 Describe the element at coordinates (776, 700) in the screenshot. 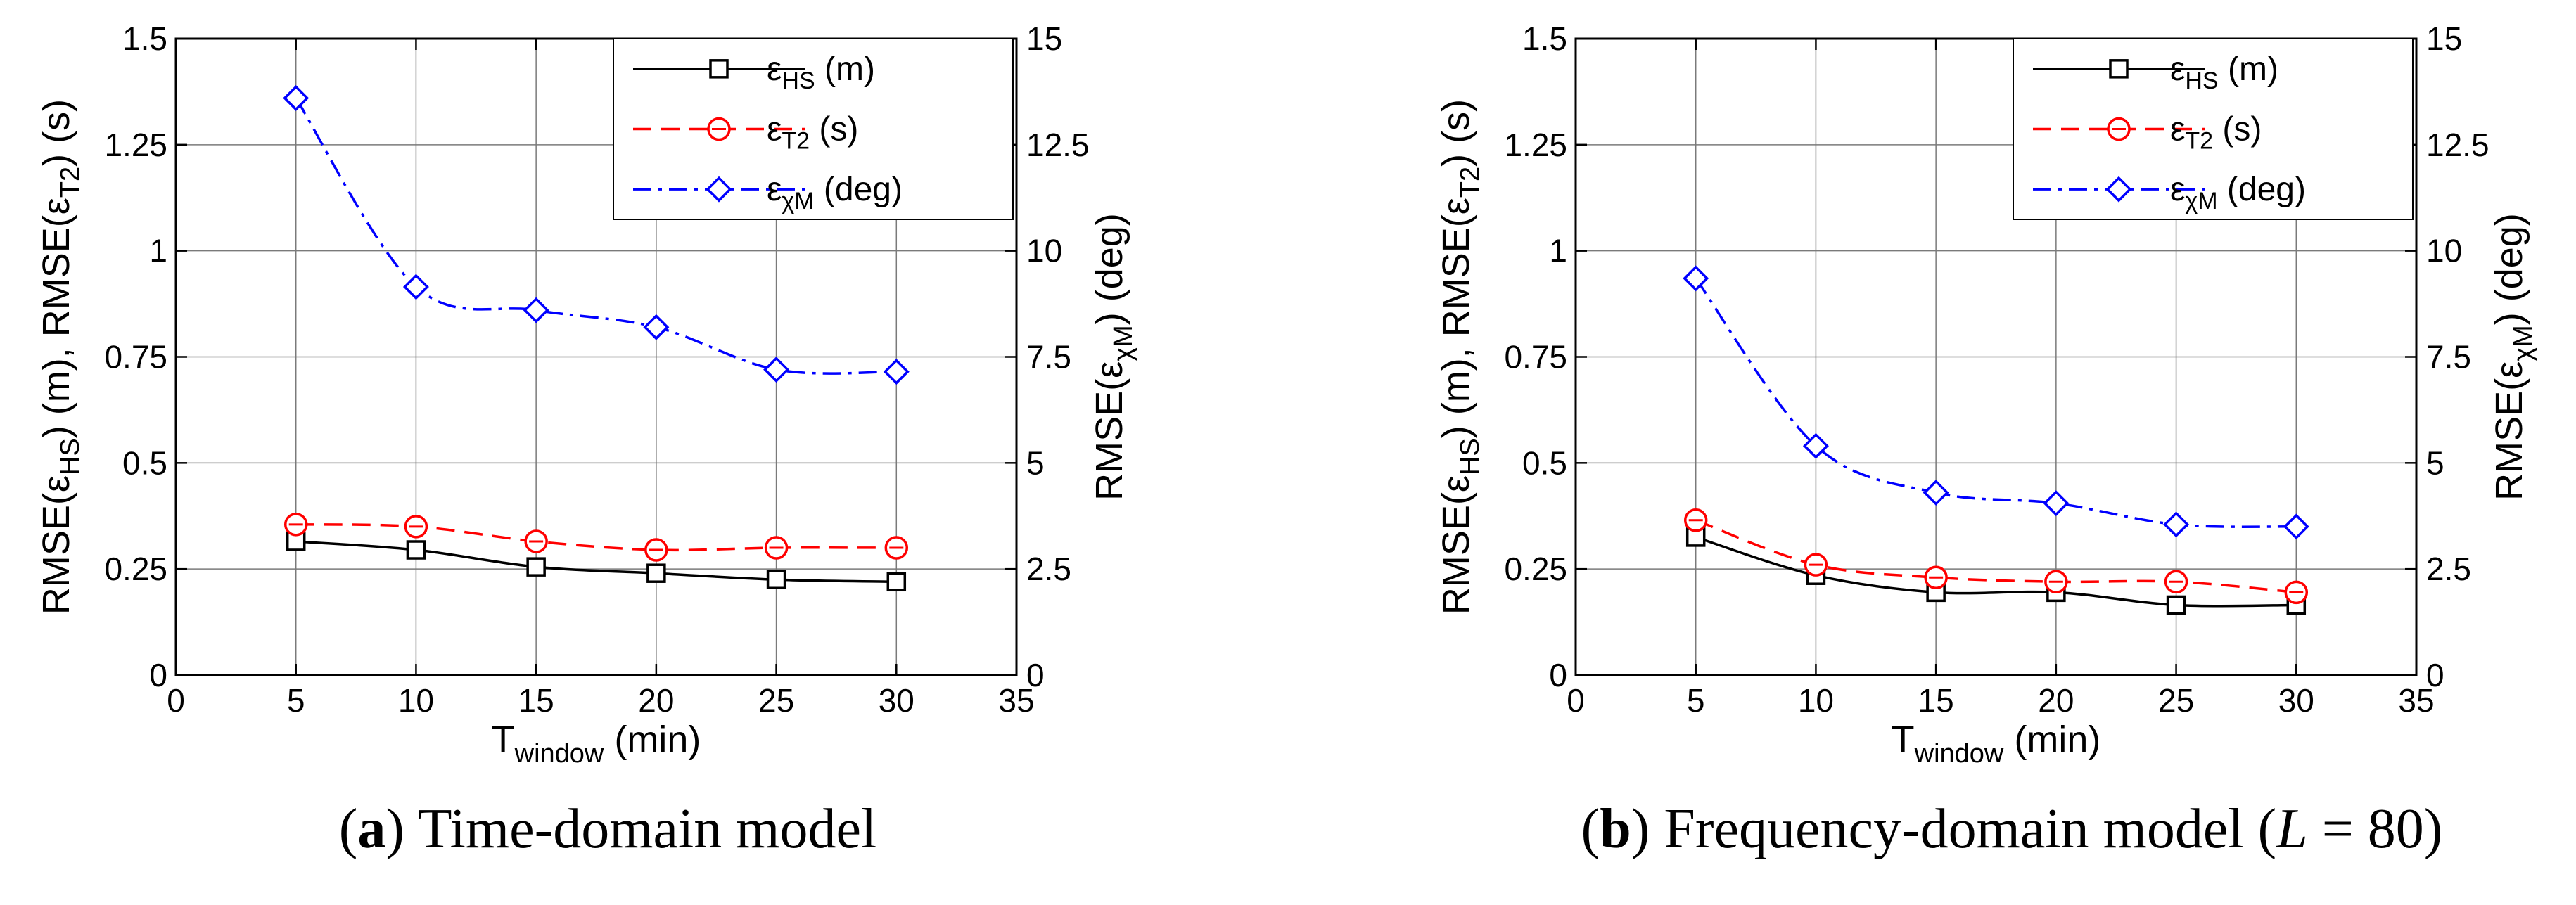

I see `x-tick-label: 25` at that location.